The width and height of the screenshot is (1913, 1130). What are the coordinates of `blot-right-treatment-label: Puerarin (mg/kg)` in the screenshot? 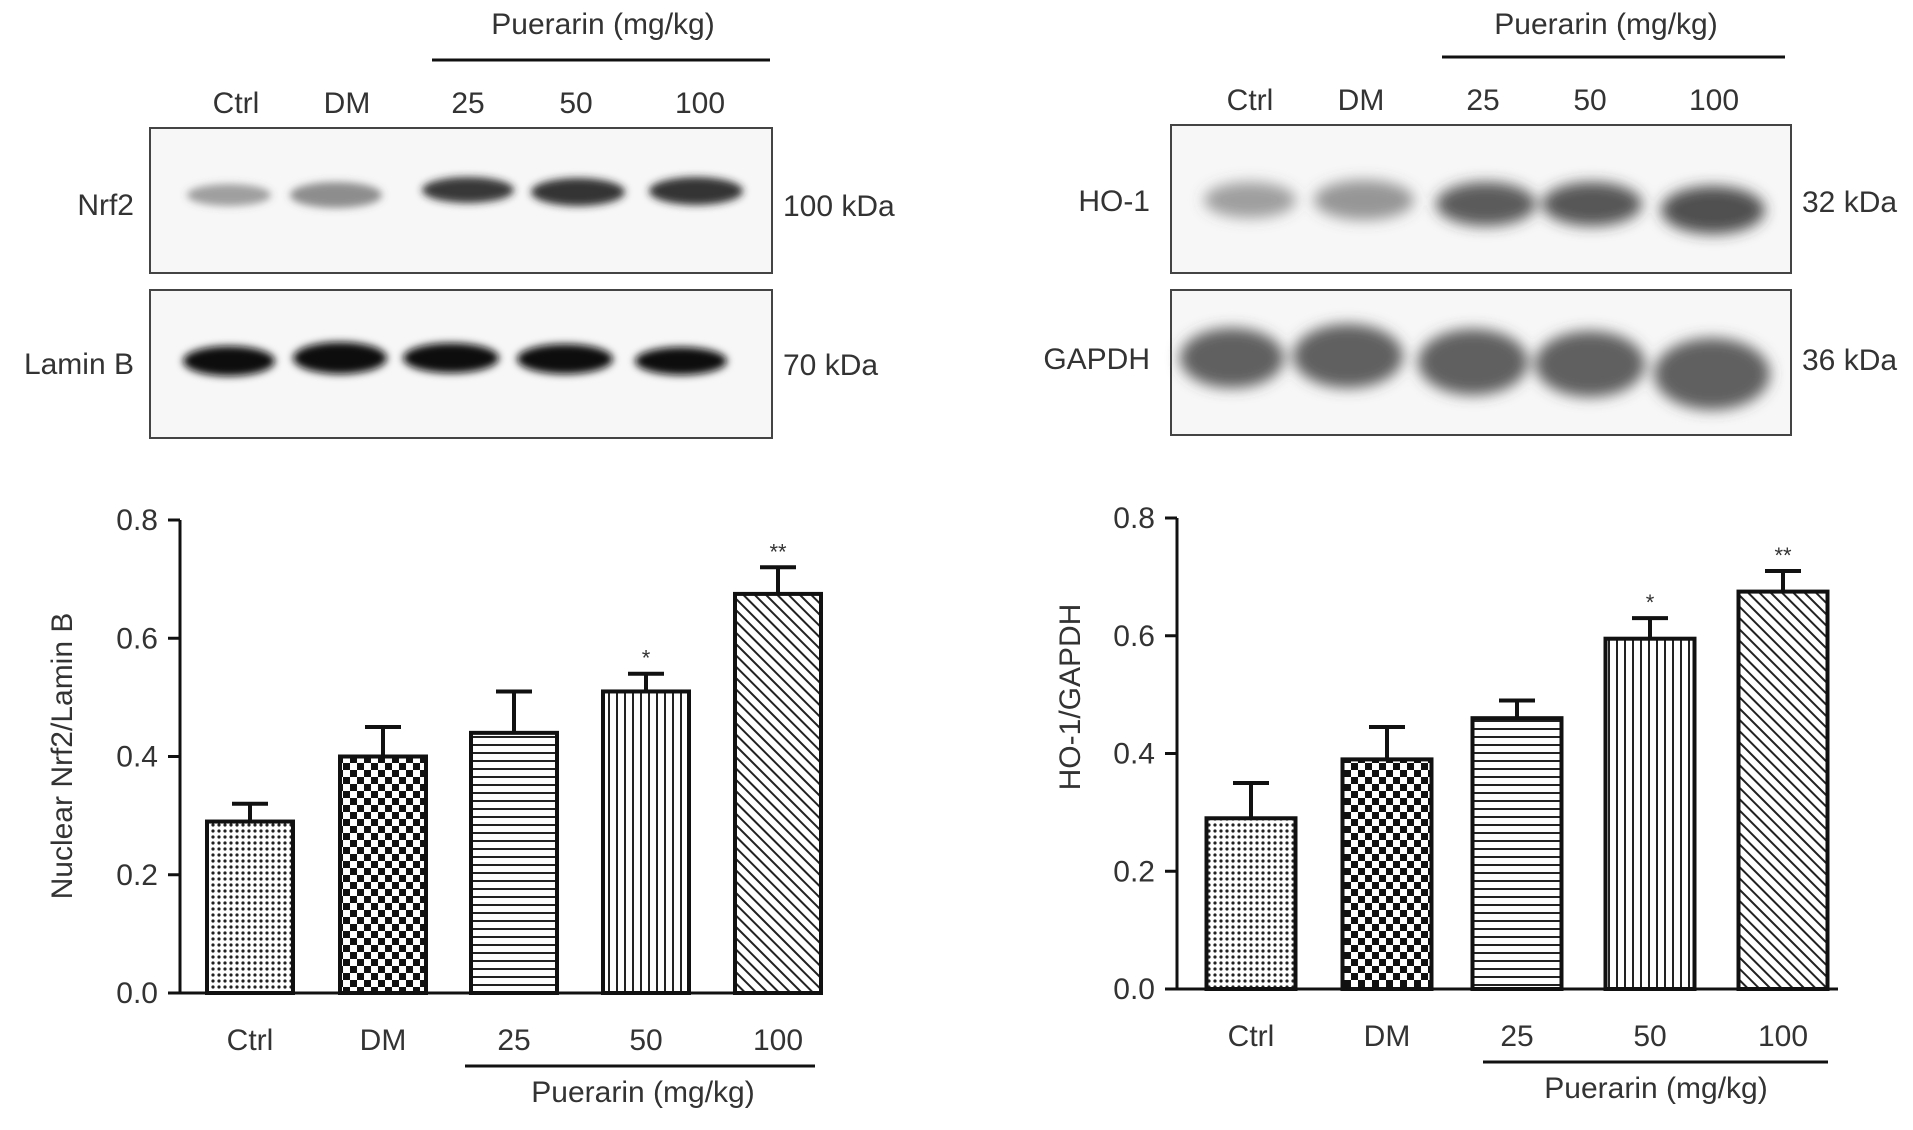 It's located at (1605, 24).